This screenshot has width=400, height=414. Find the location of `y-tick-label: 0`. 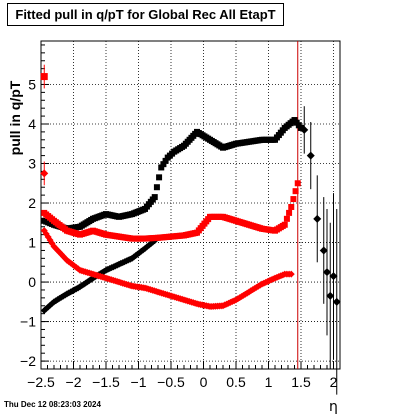

y-tick-label: 0 is located at coordinates (32, 282).